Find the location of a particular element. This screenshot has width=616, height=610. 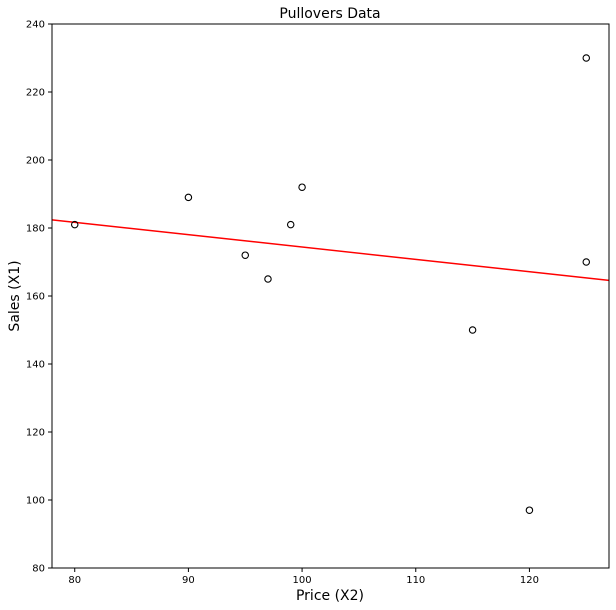

y-tick-label: 80 is located at coordinates (38, 569).